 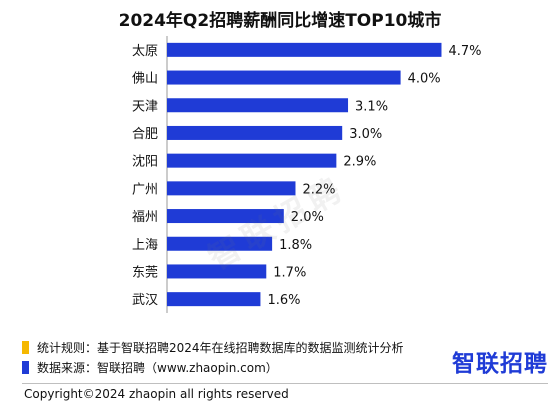 I want to click on data-label: 3.1%, so click(x=371, y=106).